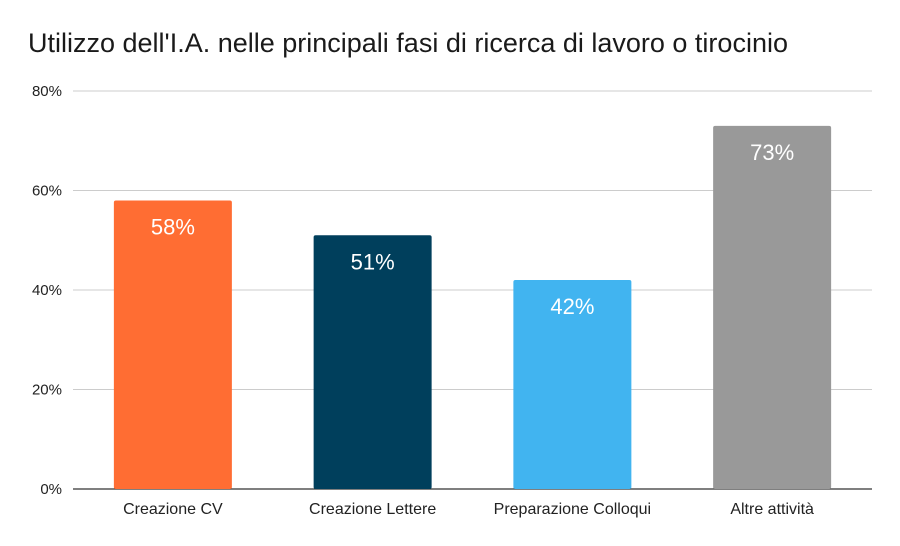  Describe the element at coordinates (572, 306) in the screenshot. I see `data-label: 42%` at that location.